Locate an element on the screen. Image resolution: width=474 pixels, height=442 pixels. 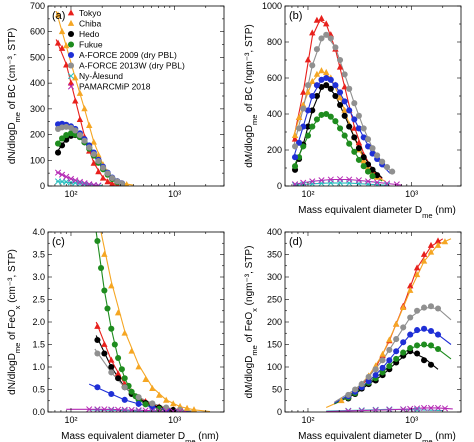
legend-label: Hedo is located at coordinates (89, 34).